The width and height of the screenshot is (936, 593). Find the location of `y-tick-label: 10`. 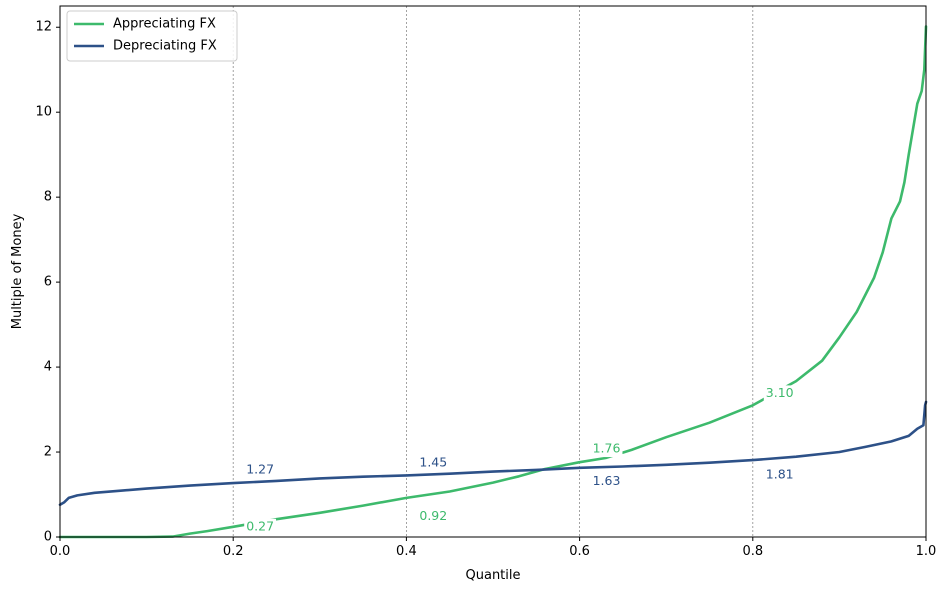

y-tick-label: 10 is located at coordinates (43, 112).